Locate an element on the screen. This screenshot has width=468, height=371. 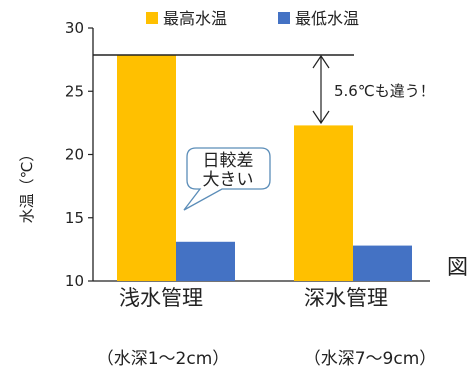
callout-line-2: 大きい is located at coordinates (228, 180).